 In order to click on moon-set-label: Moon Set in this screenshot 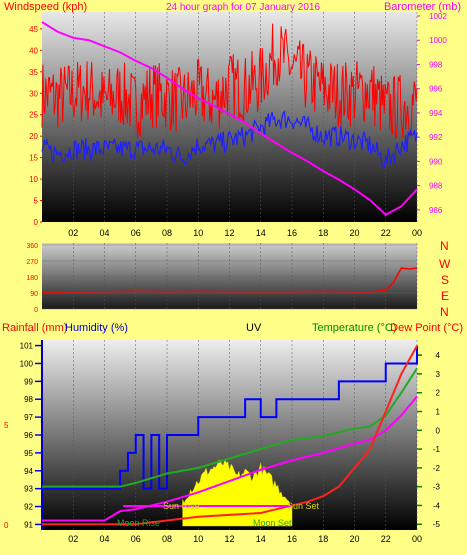, I will do `click(272, 523)`.